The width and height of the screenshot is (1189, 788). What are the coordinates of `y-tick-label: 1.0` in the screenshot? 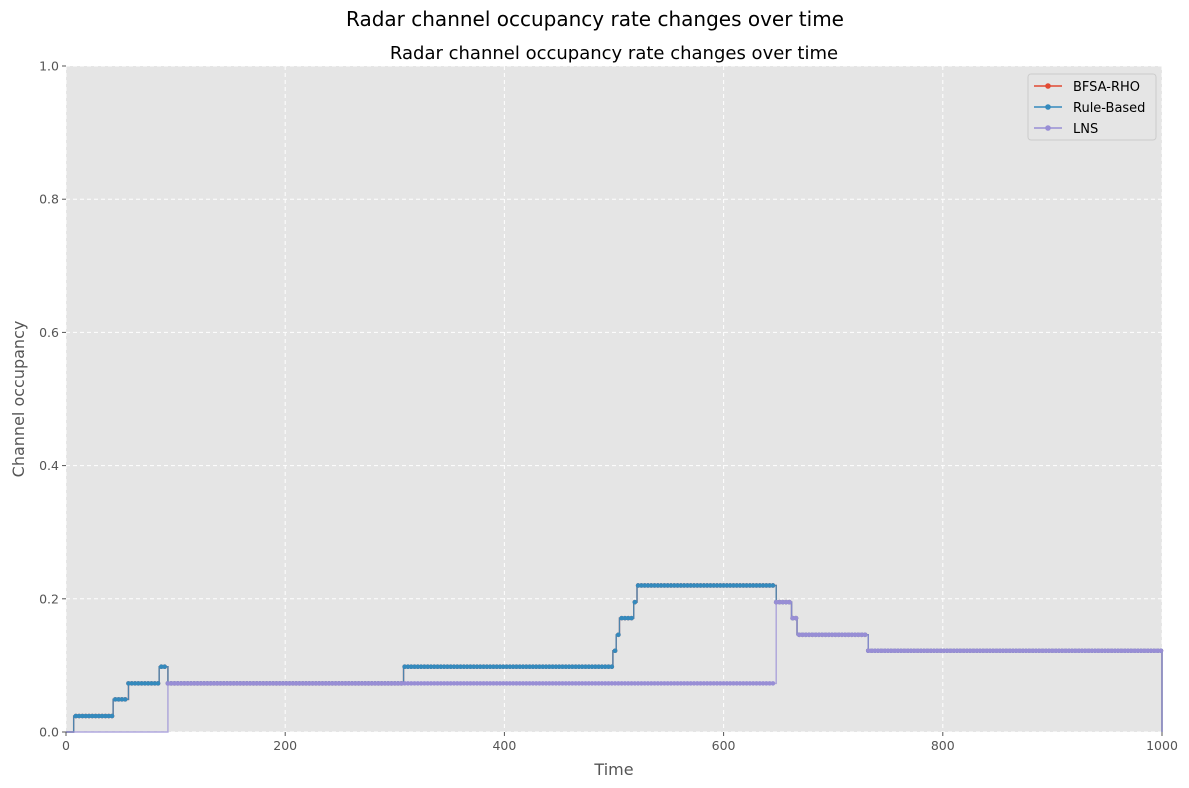 It's located at (49, 66).